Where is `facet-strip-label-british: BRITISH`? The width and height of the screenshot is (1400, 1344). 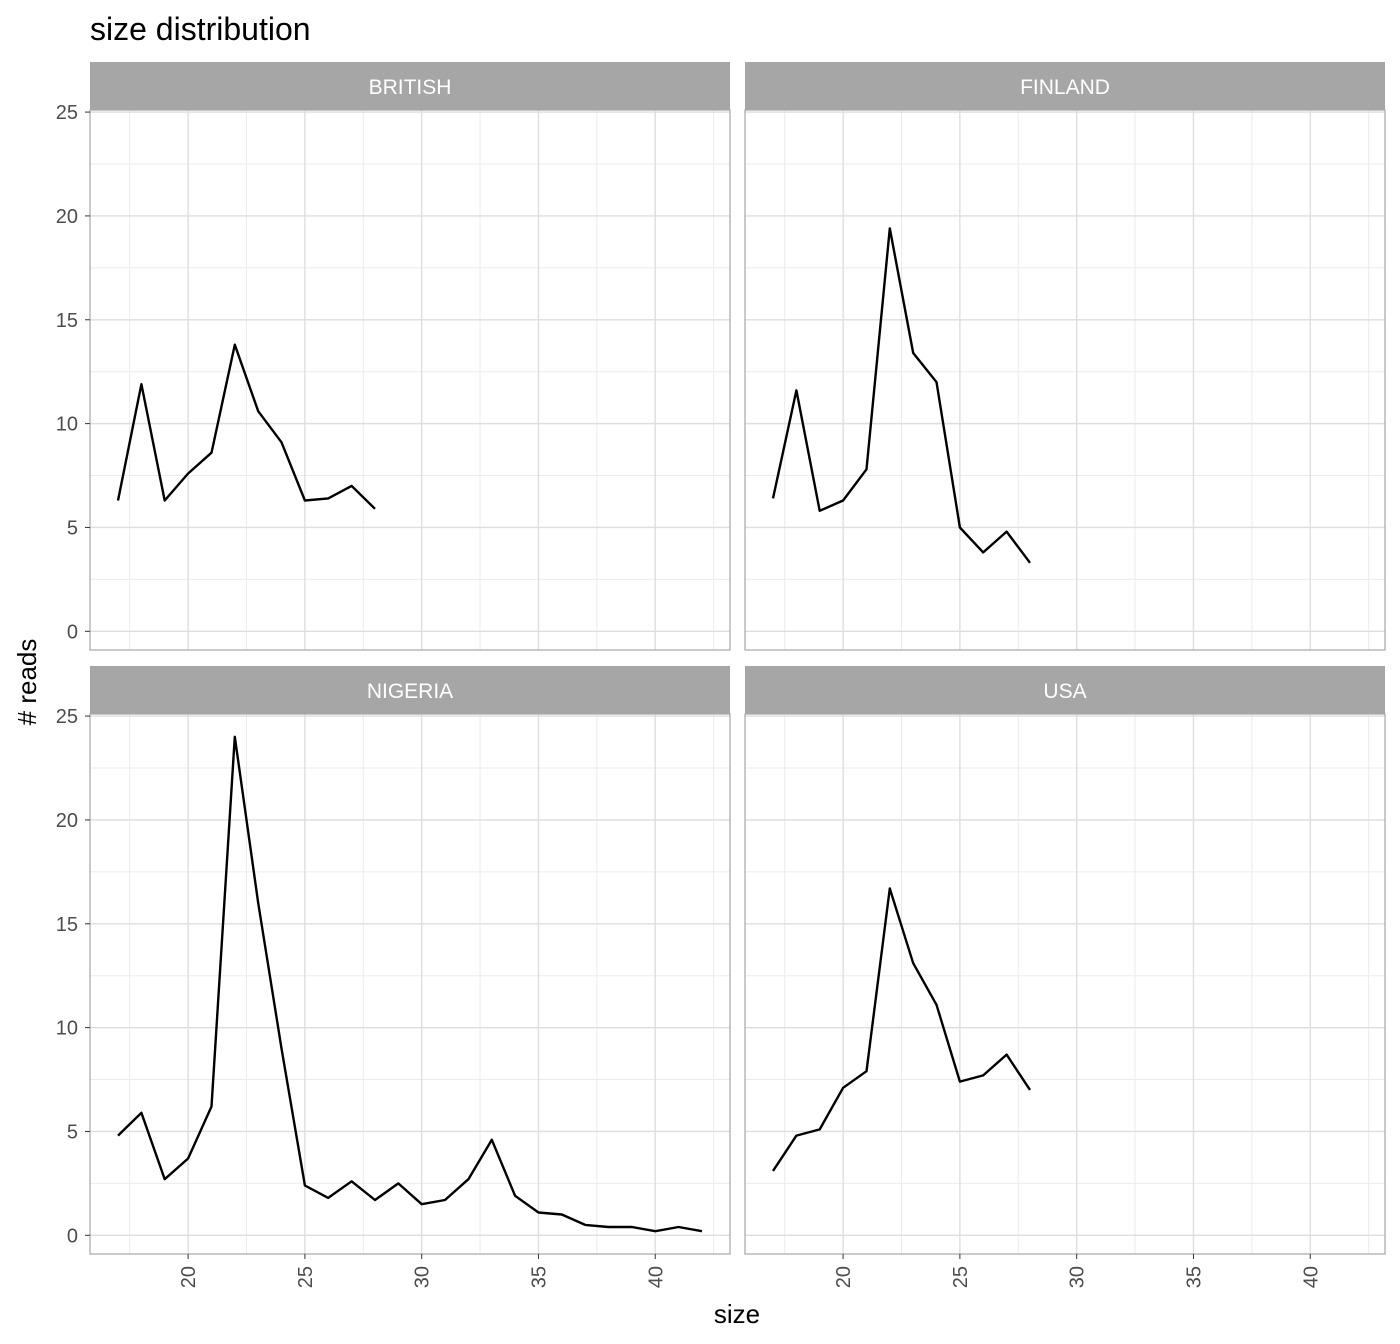 facet-strip-label-british: BRITISH is located at coordinates (410, 87).